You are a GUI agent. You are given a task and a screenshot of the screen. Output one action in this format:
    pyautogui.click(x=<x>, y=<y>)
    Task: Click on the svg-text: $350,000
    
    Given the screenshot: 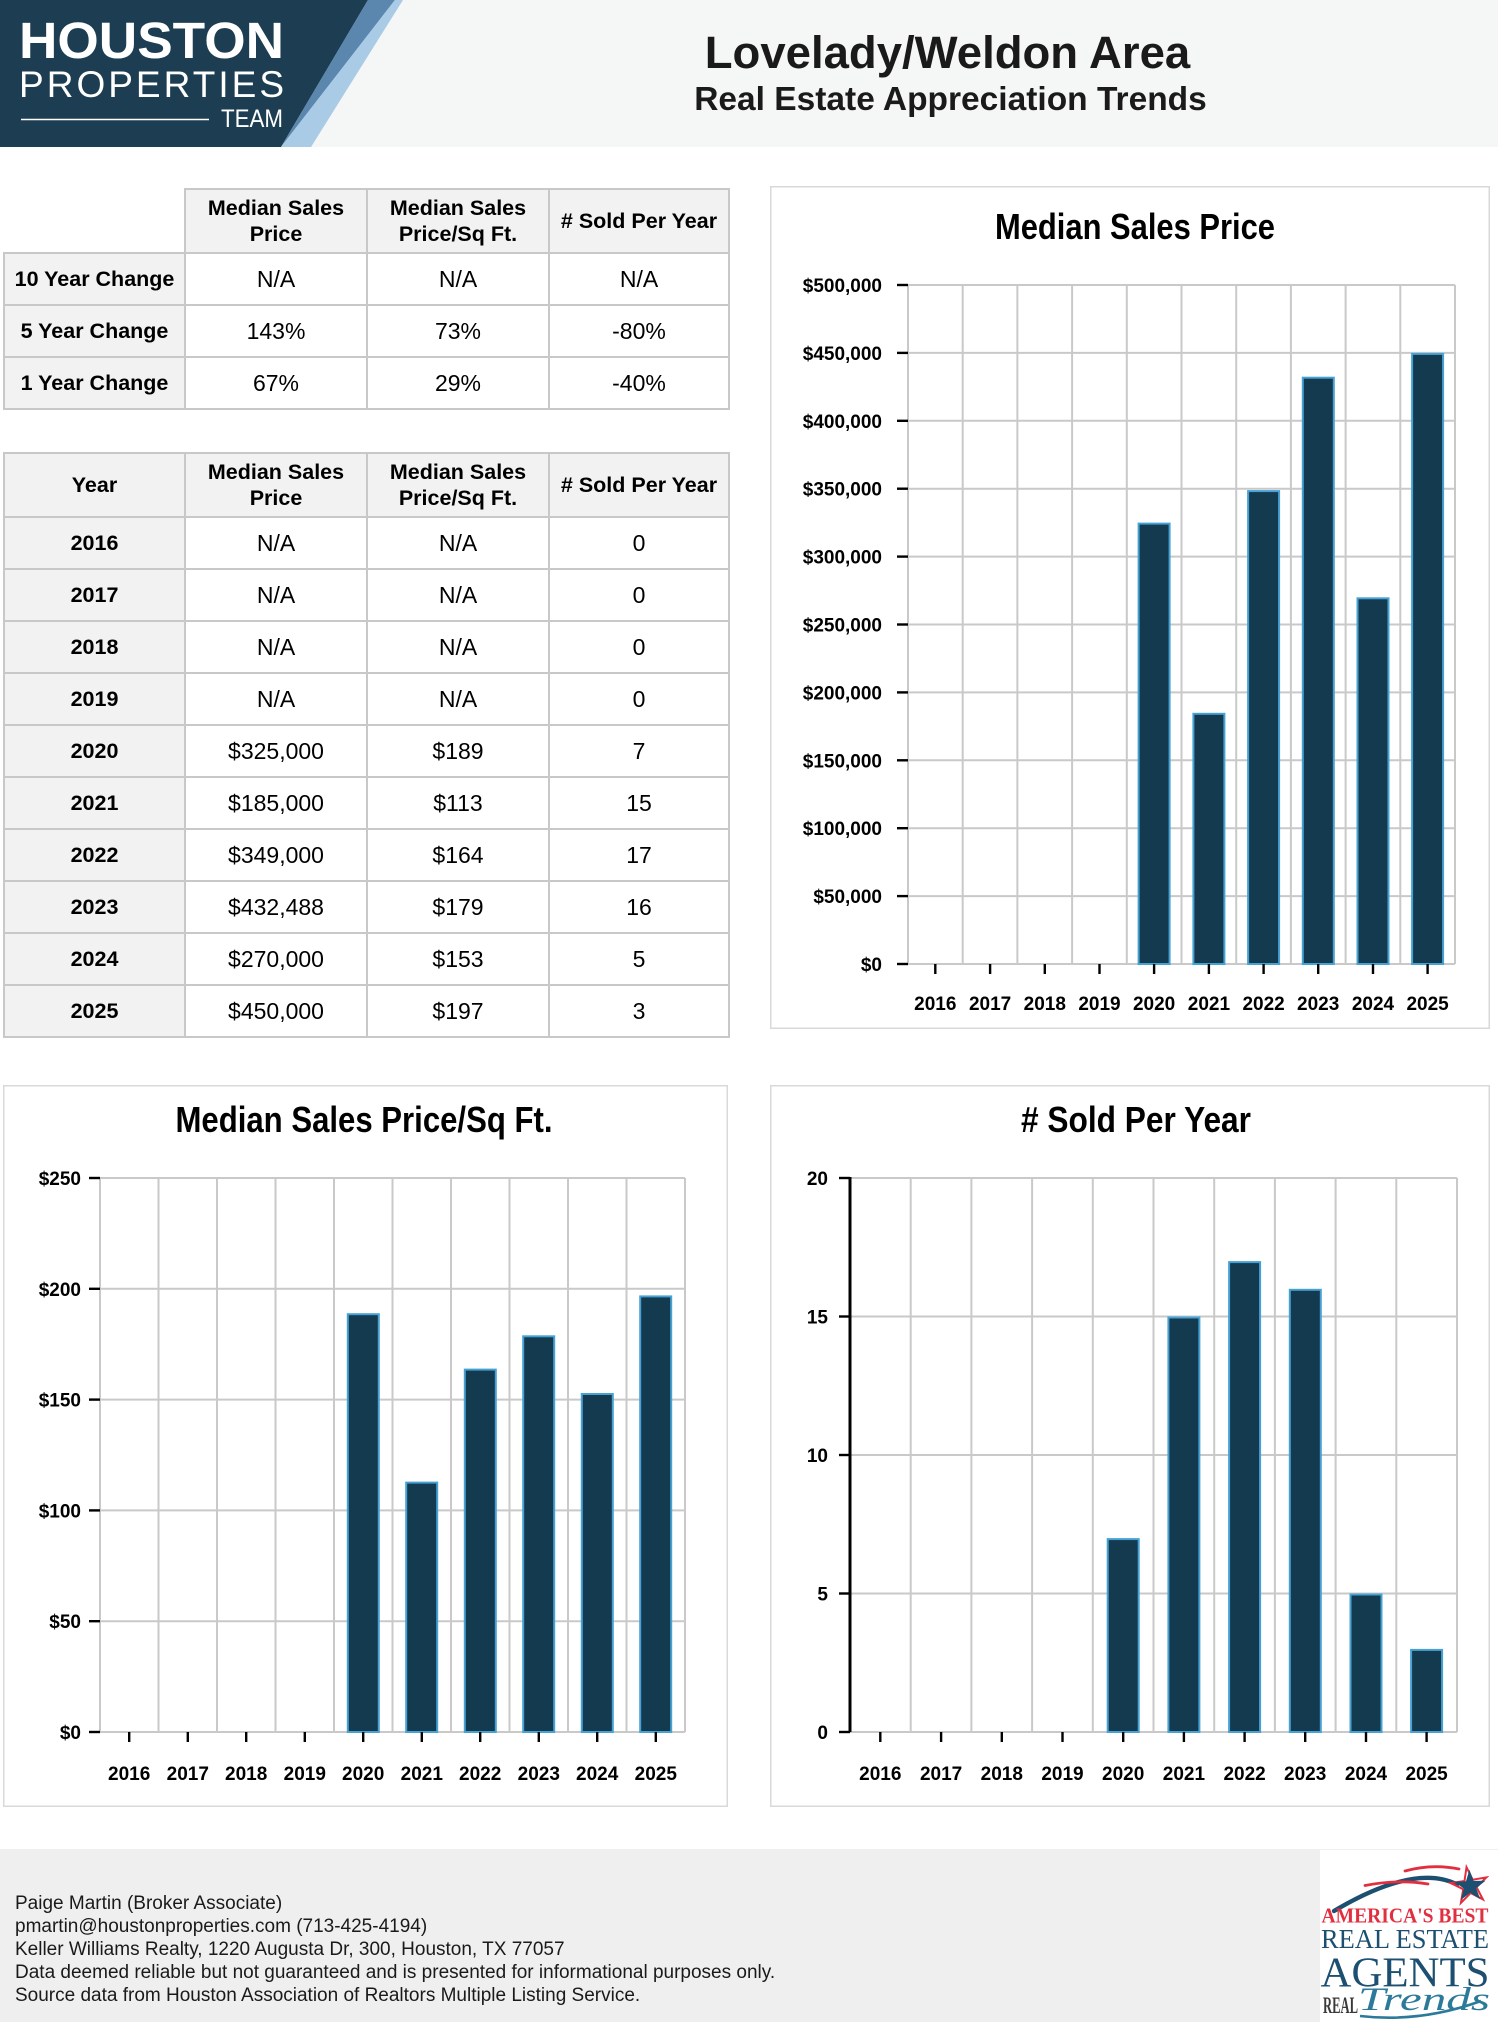 What is the action you would take?
    pyautogui.click(x=842, y=490)
    